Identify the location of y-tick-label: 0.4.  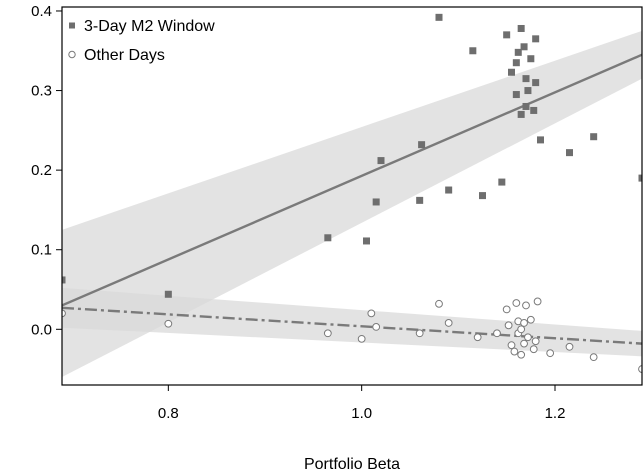
(41, 11).